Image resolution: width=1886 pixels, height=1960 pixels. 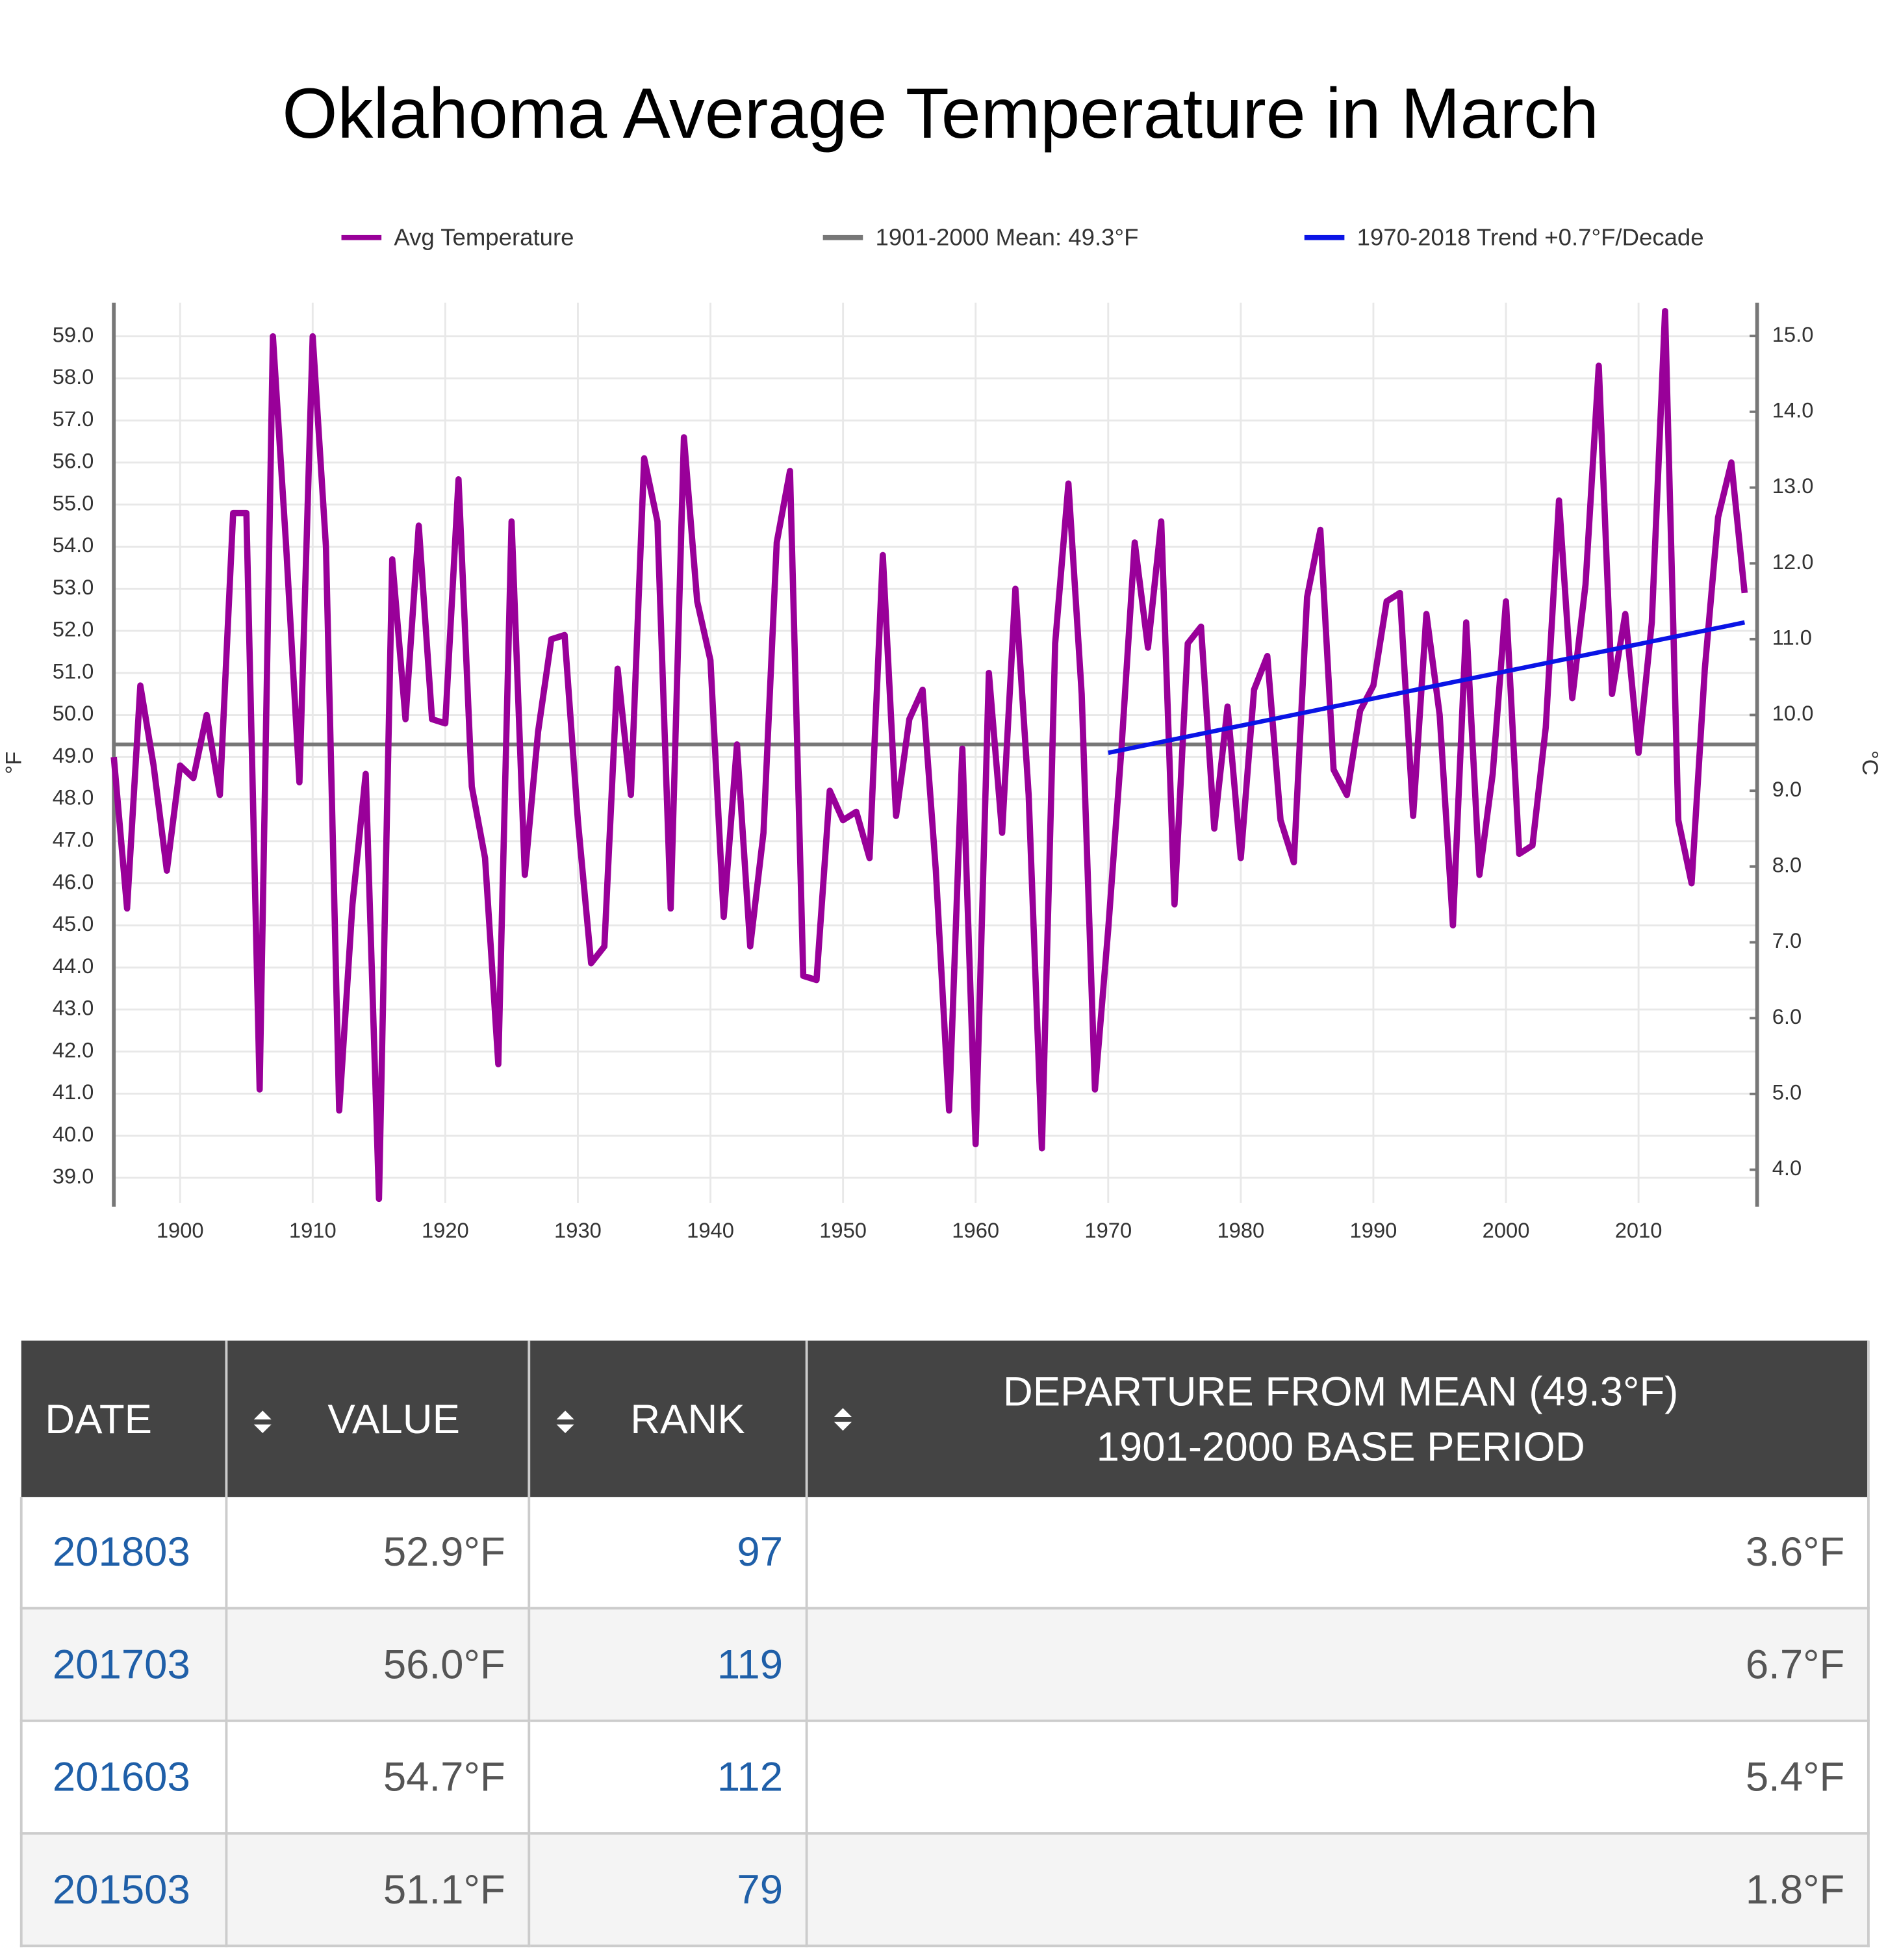 What do you see at coordinates (73, 797) in the screenshot?
I see `y-tick-label: 48.0` at bounding box center [73, 797].